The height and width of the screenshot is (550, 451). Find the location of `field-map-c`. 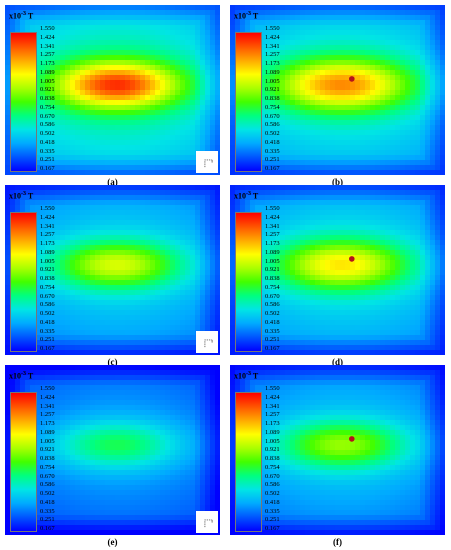

field-map-c is located at coordinates (112, 270).